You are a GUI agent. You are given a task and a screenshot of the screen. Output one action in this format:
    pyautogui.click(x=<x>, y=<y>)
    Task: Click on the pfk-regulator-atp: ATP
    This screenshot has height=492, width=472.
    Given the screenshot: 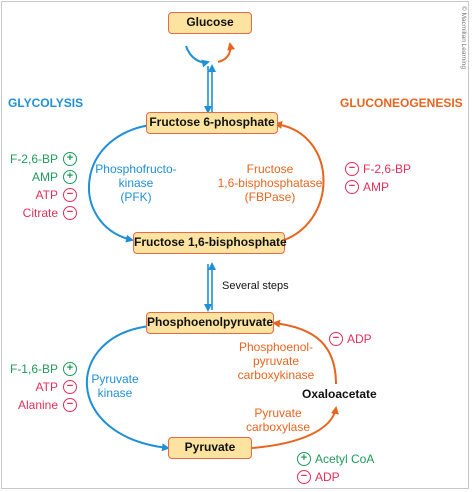 What is the action you would take?
    pyautogui.click(x=46, y=195)
    